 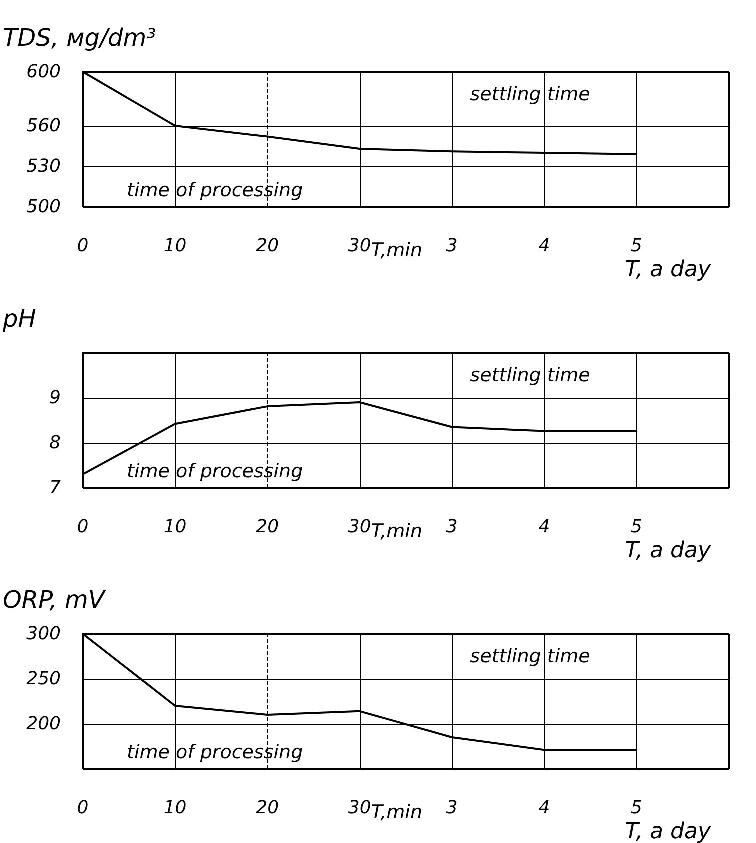 What do you see at coordinates (54, 600) in the screenshot?
I see `y-axis-title: ORP, mV` at bounding box center [54, 600].